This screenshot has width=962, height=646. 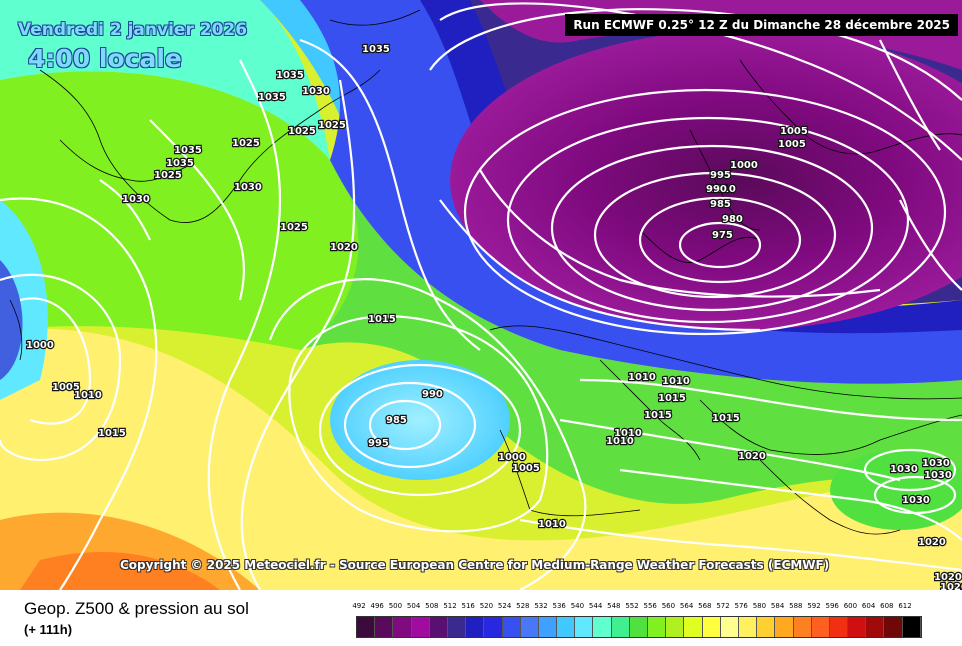 I want to click on legend-label: 496, so click(x=377, y=606).